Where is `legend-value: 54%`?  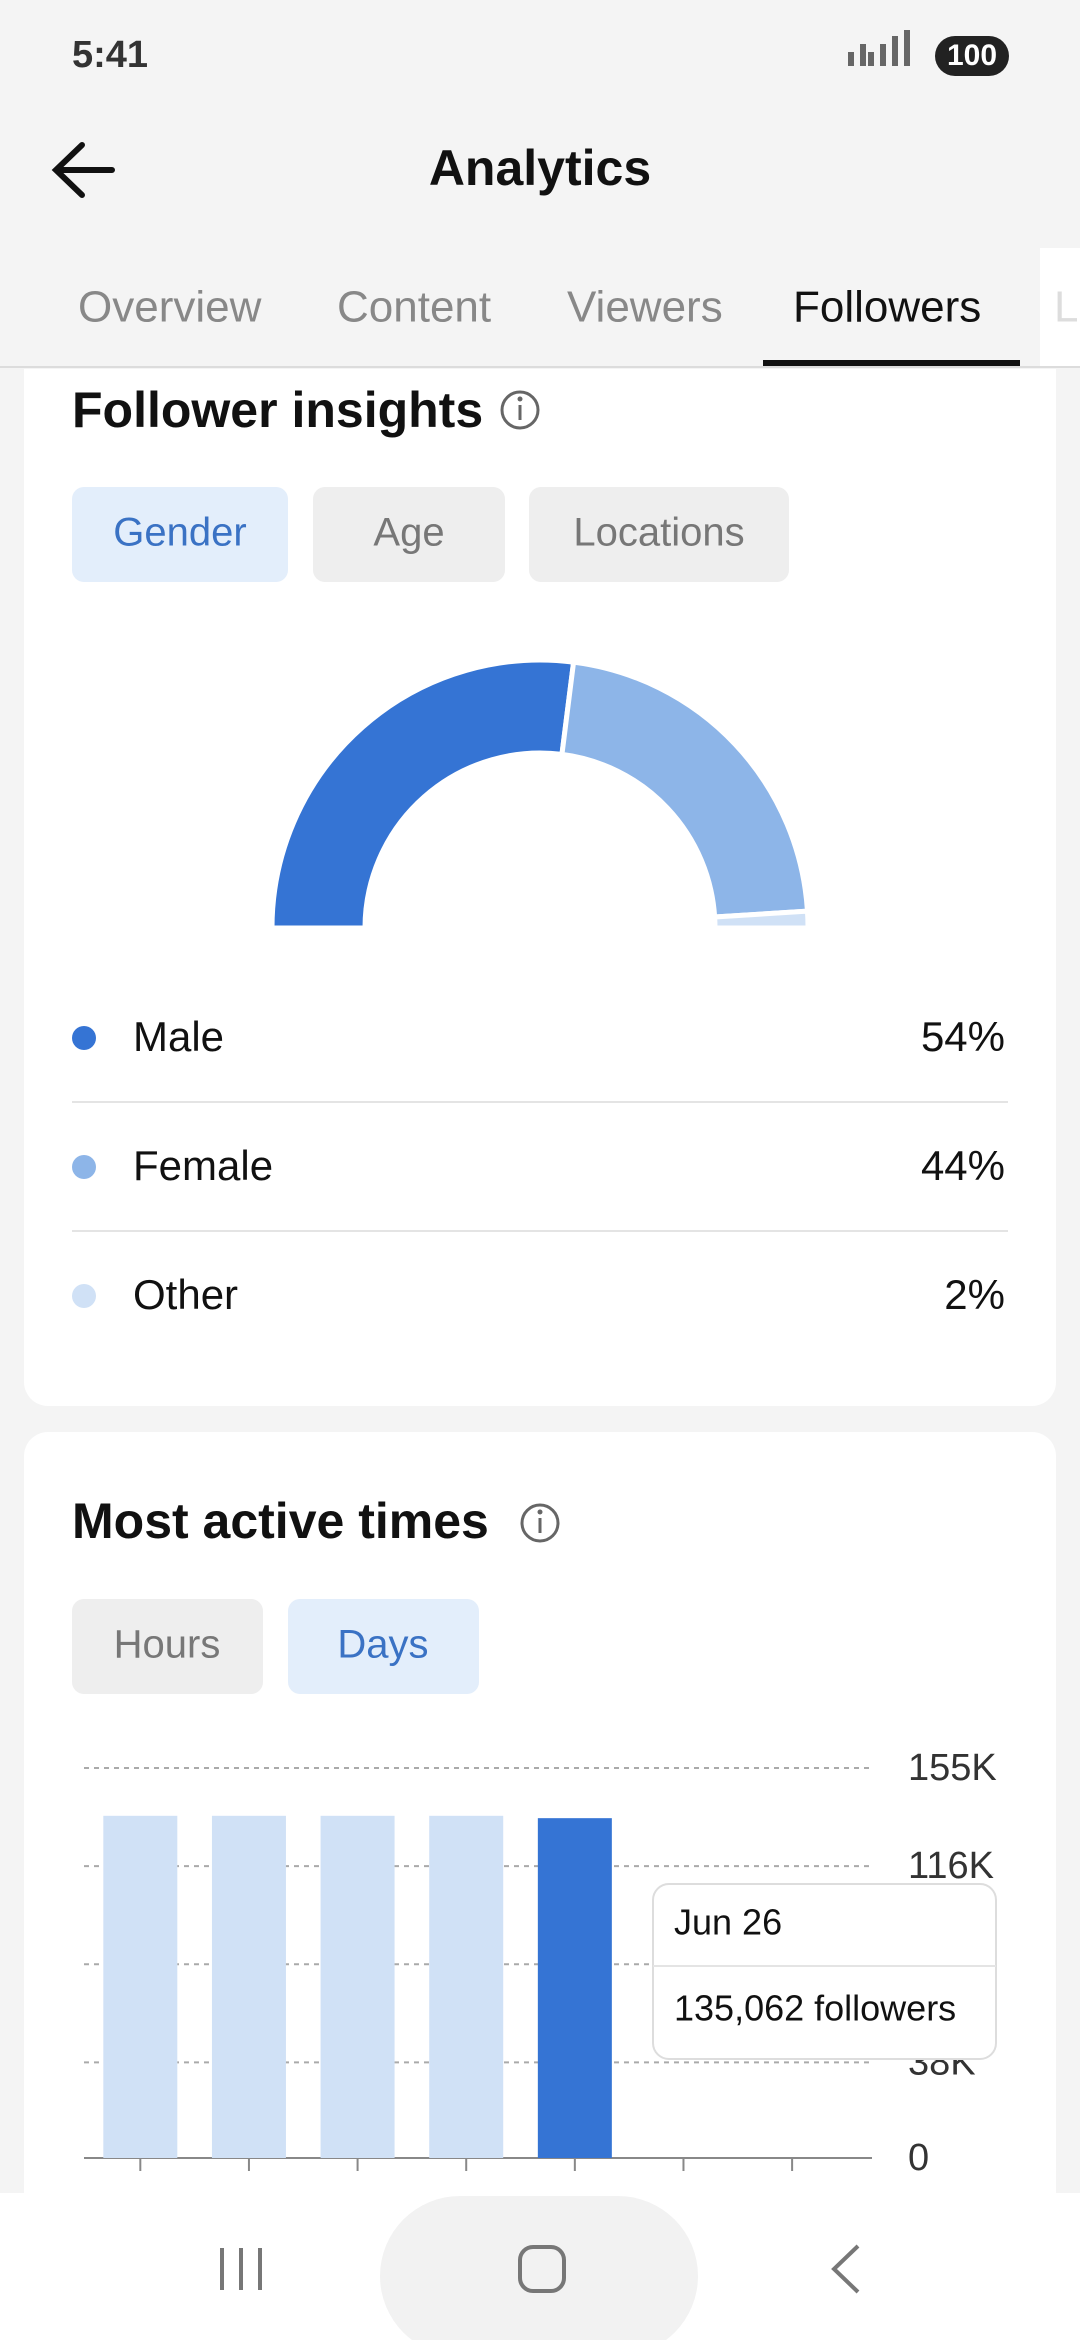 legend-value: 54% is located at coordinates (963, 1036).